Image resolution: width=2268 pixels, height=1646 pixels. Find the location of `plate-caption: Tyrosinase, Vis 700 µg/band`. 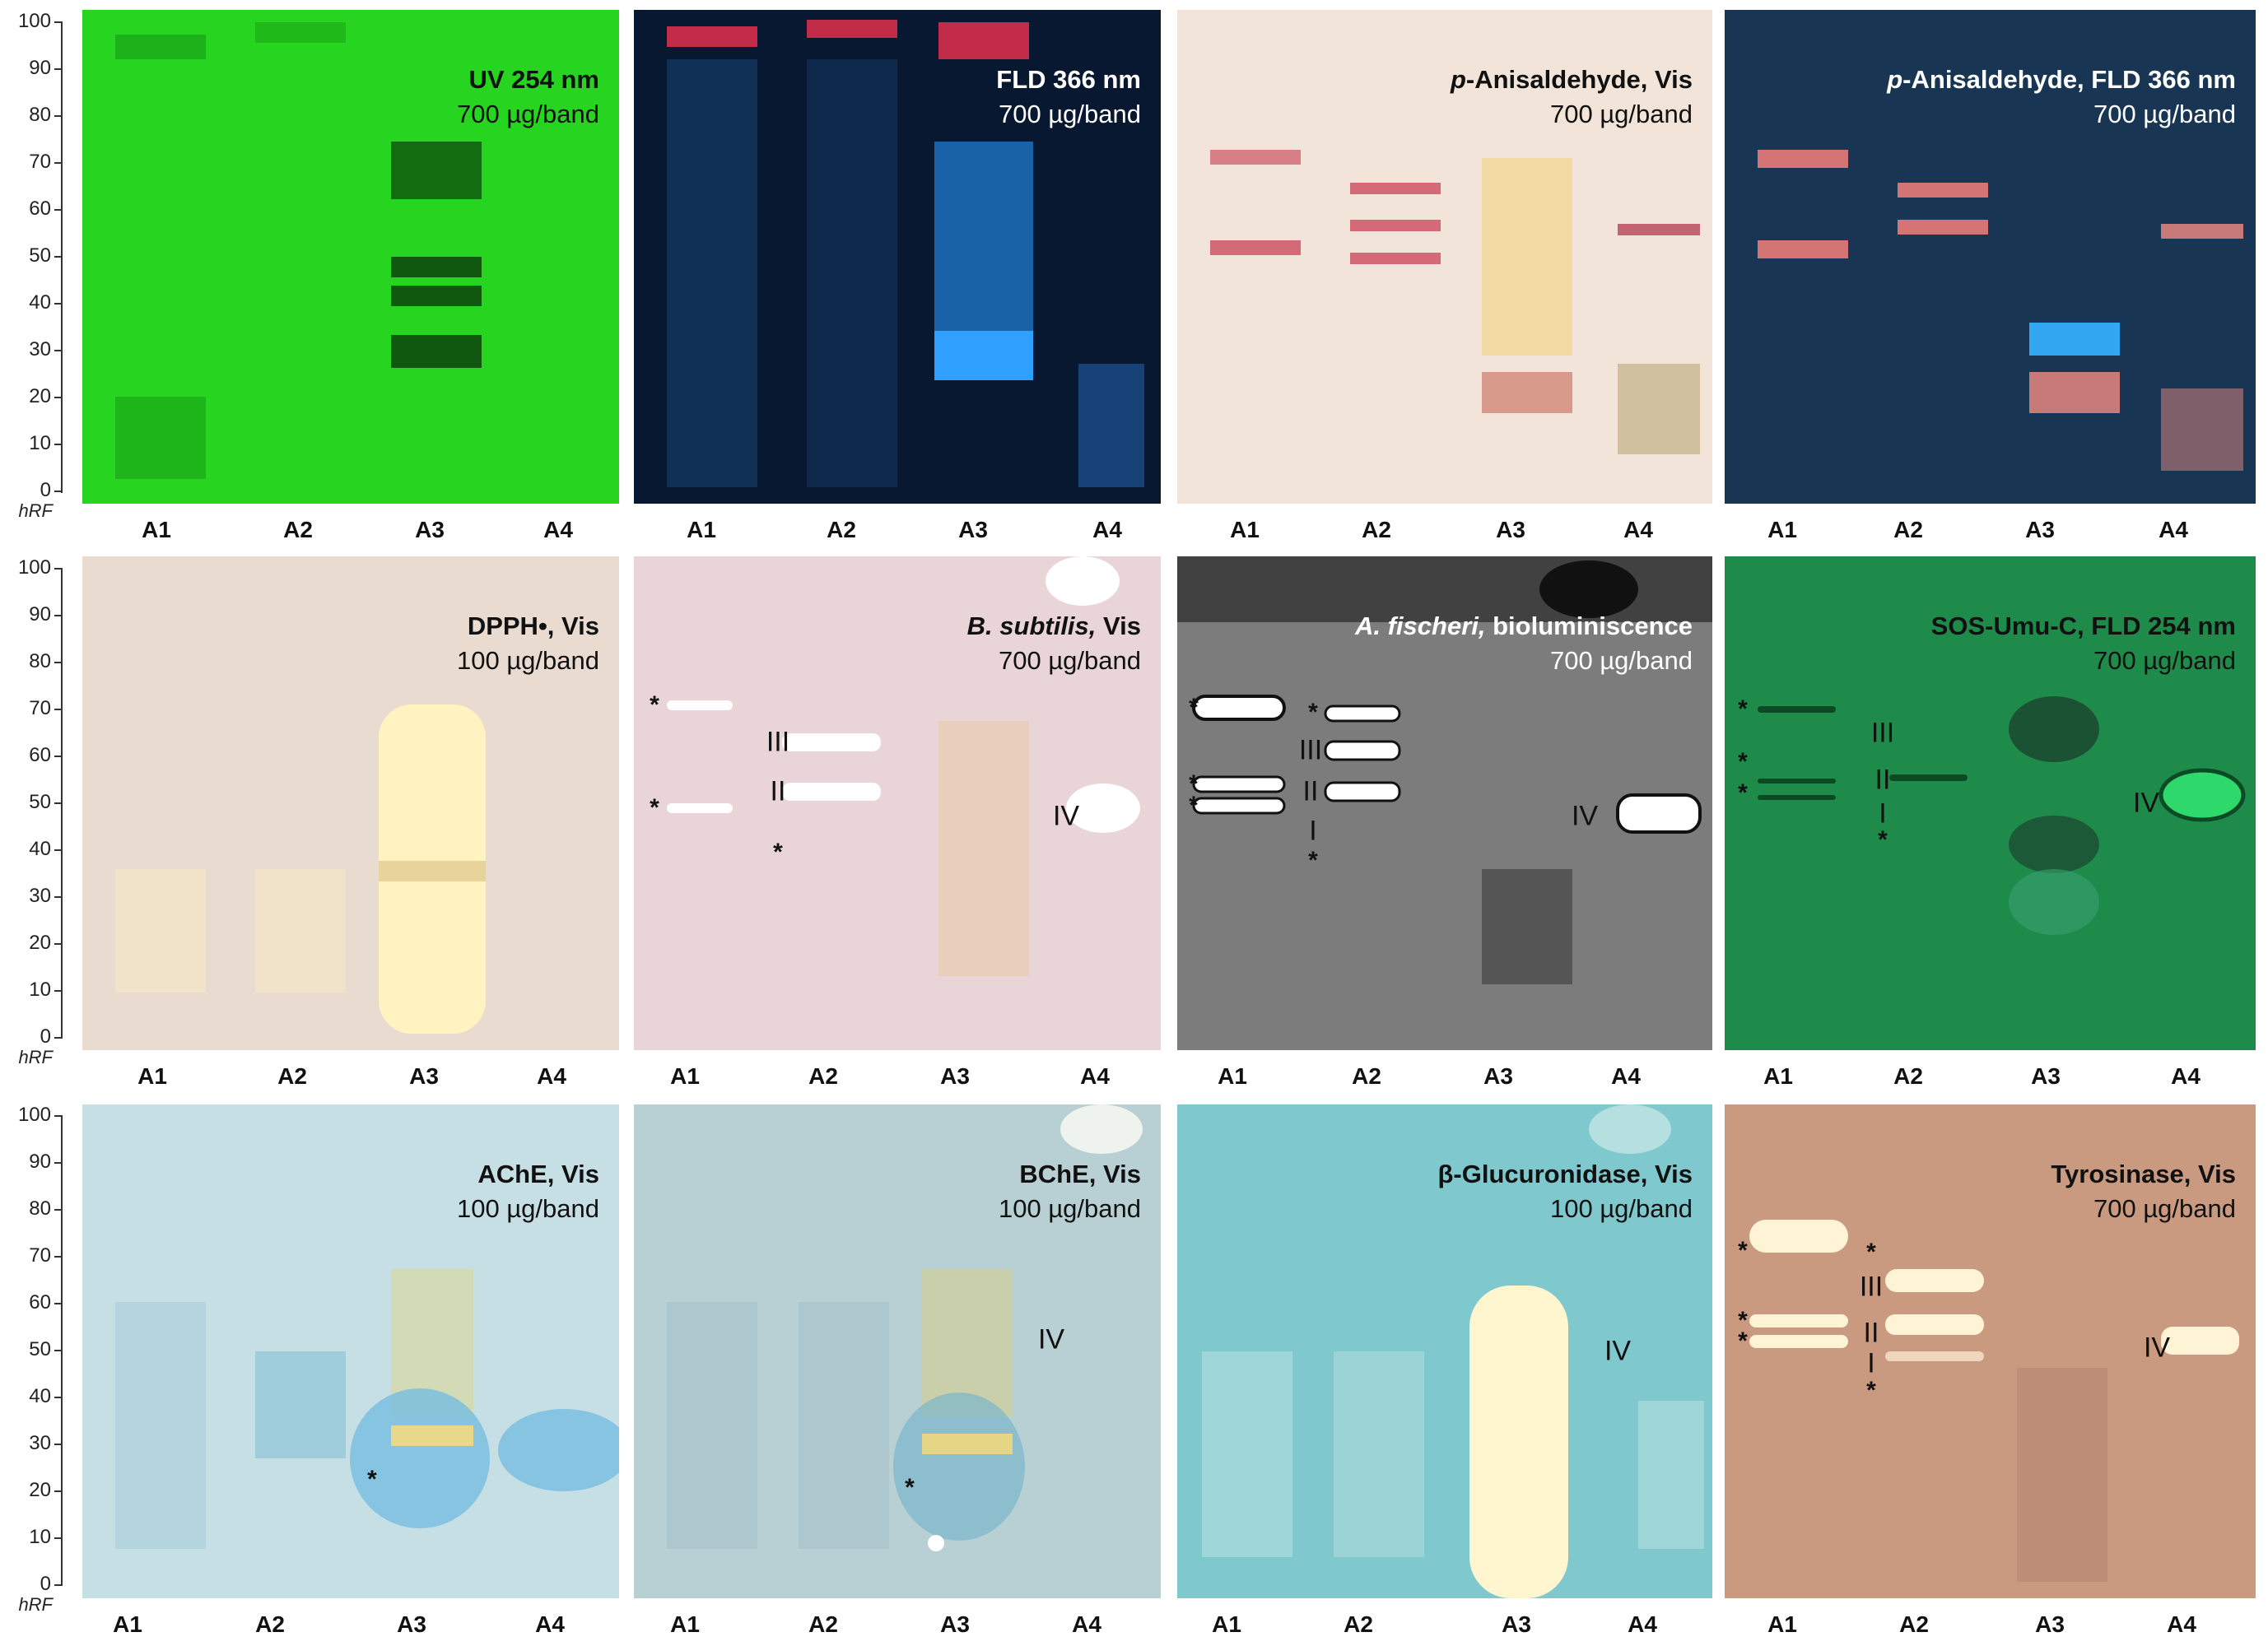

plate-caption: Tyrosinase, Vis 700 µg/band is located at coordinates (2144, 1191).